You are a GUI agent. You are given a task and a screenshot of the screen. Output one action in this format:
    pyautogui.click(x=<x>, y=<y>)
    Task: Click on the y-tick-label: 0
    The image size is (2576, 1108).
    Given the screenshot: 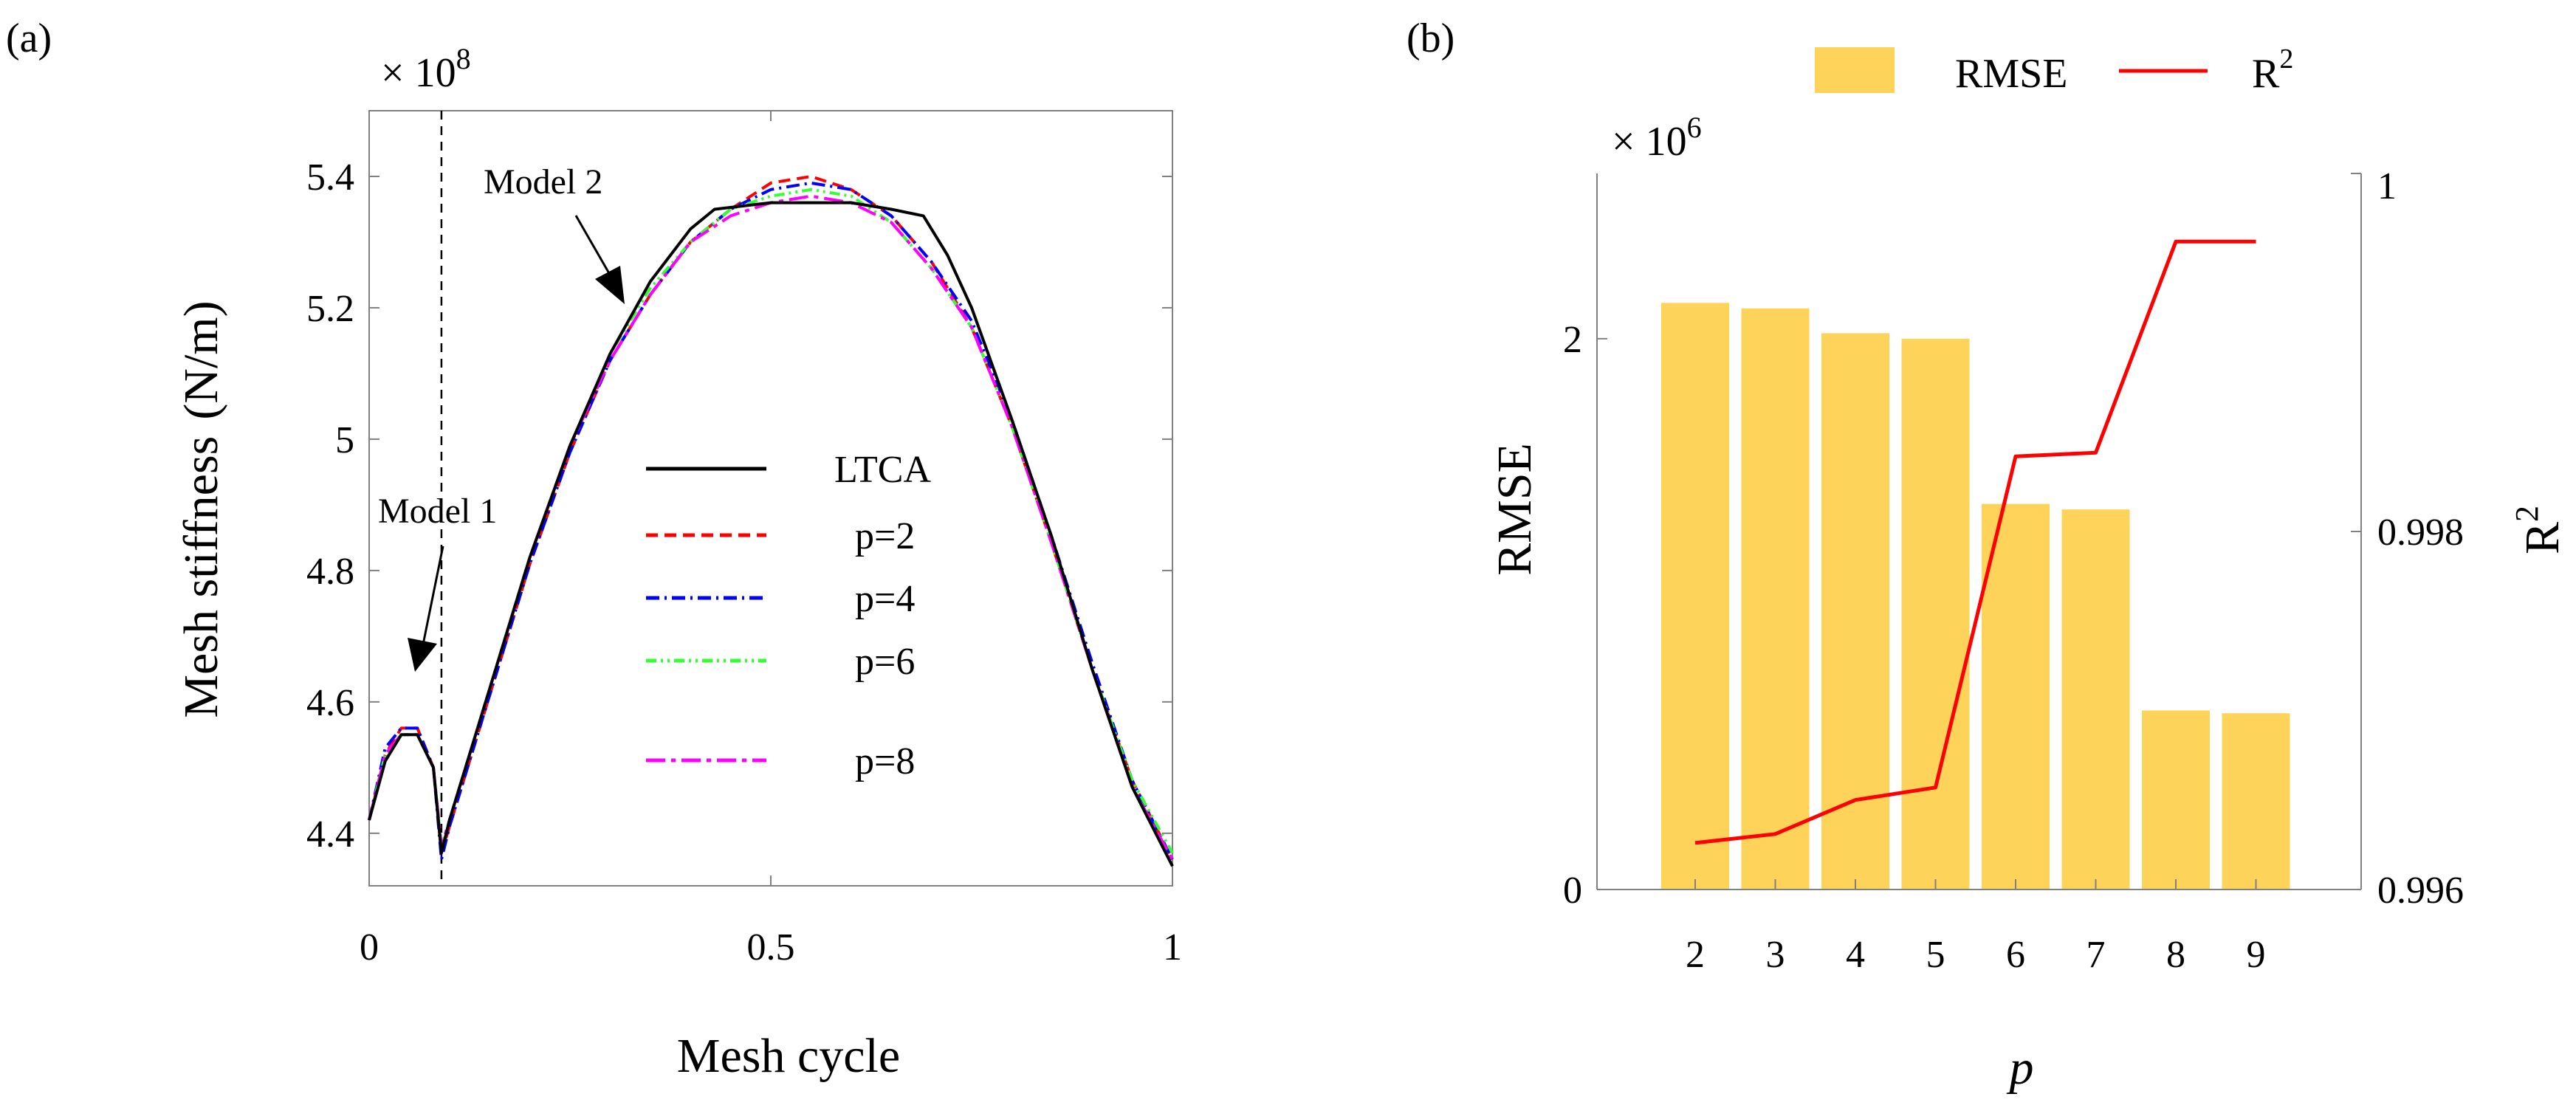 What is the action you would take?
    pyautogui.click(x=1573, y=891)
    